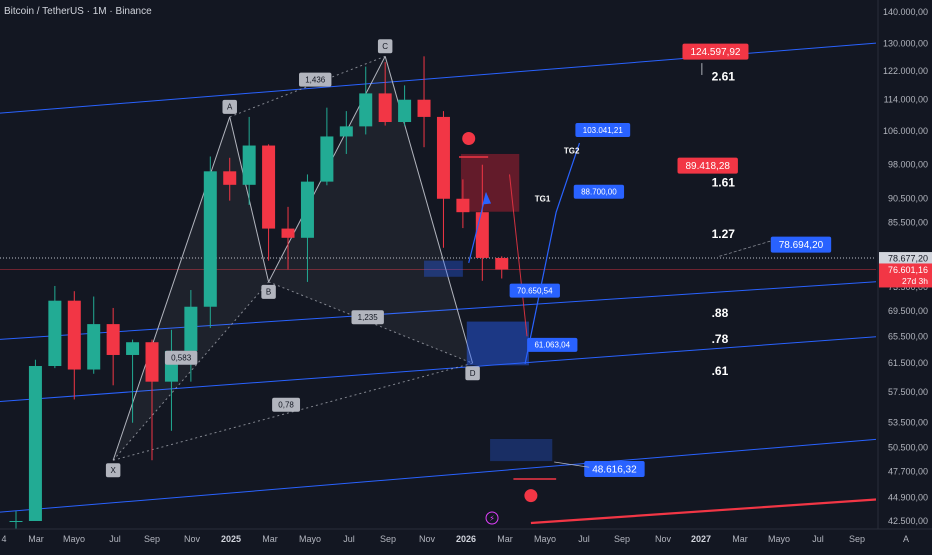  I want to click on time-tick-label: 2025, so click(231, 539).